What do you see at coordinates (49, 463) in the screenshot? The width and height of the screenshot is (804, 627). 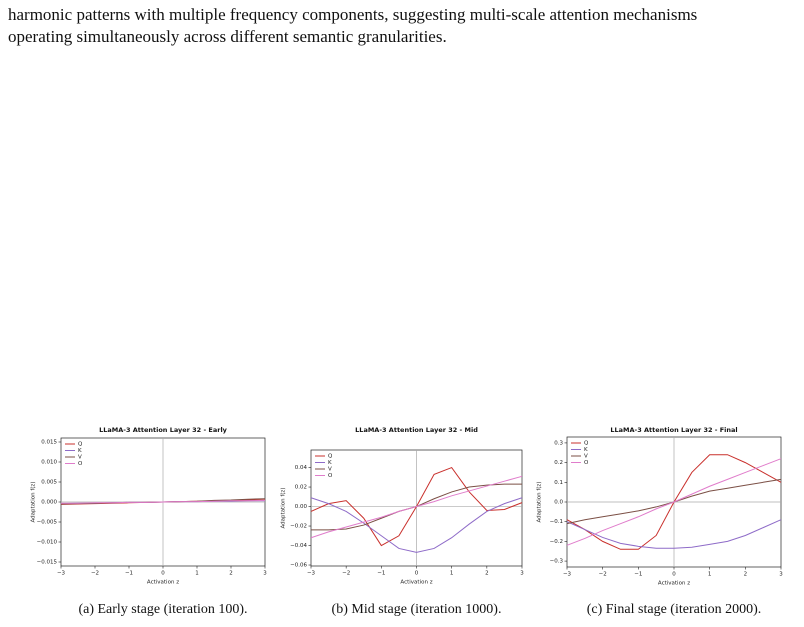 I see `y-tick-label: 0.010` at bounding box center [49, 463].